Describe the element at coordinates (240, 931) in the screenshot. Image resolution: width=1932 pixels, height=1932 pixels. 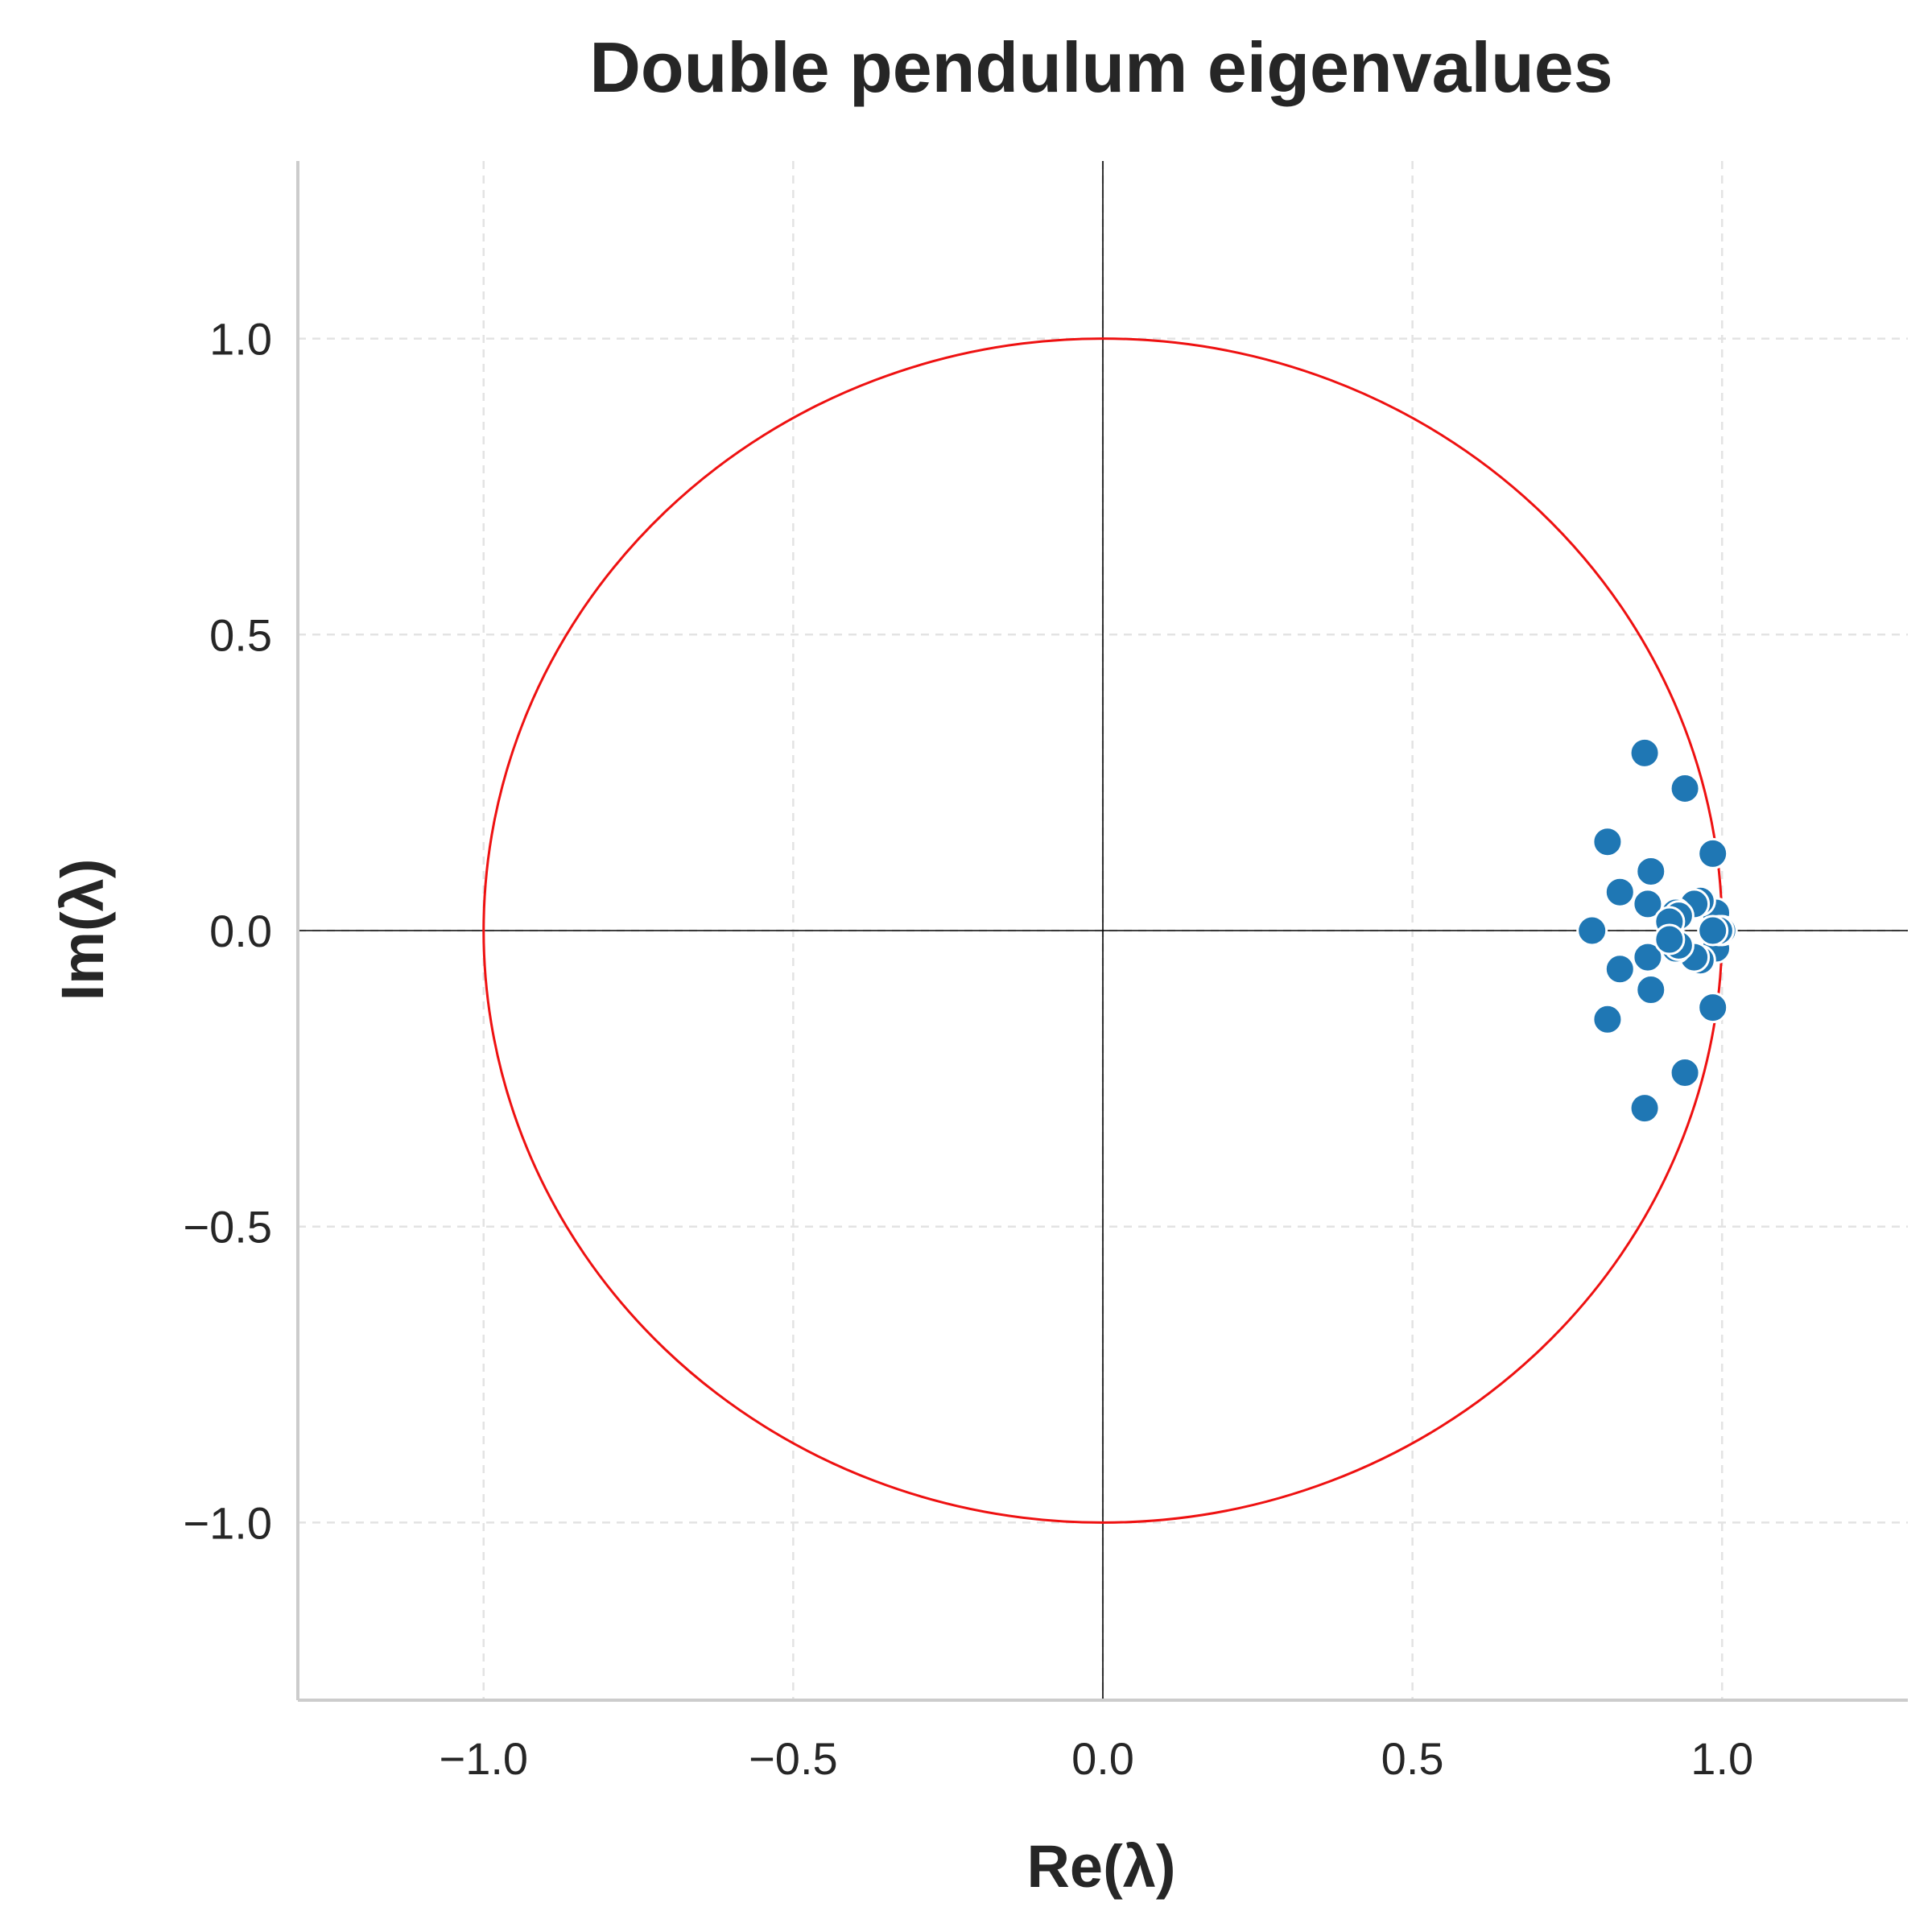
I see `y-tick-label-2: 0.0` at that location.